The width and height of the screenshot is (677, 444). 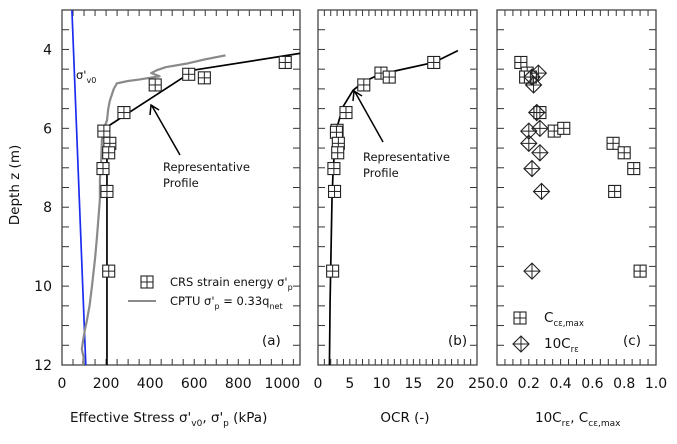 I want to click on x-tick-label: 5, so click(x=349, y=384).